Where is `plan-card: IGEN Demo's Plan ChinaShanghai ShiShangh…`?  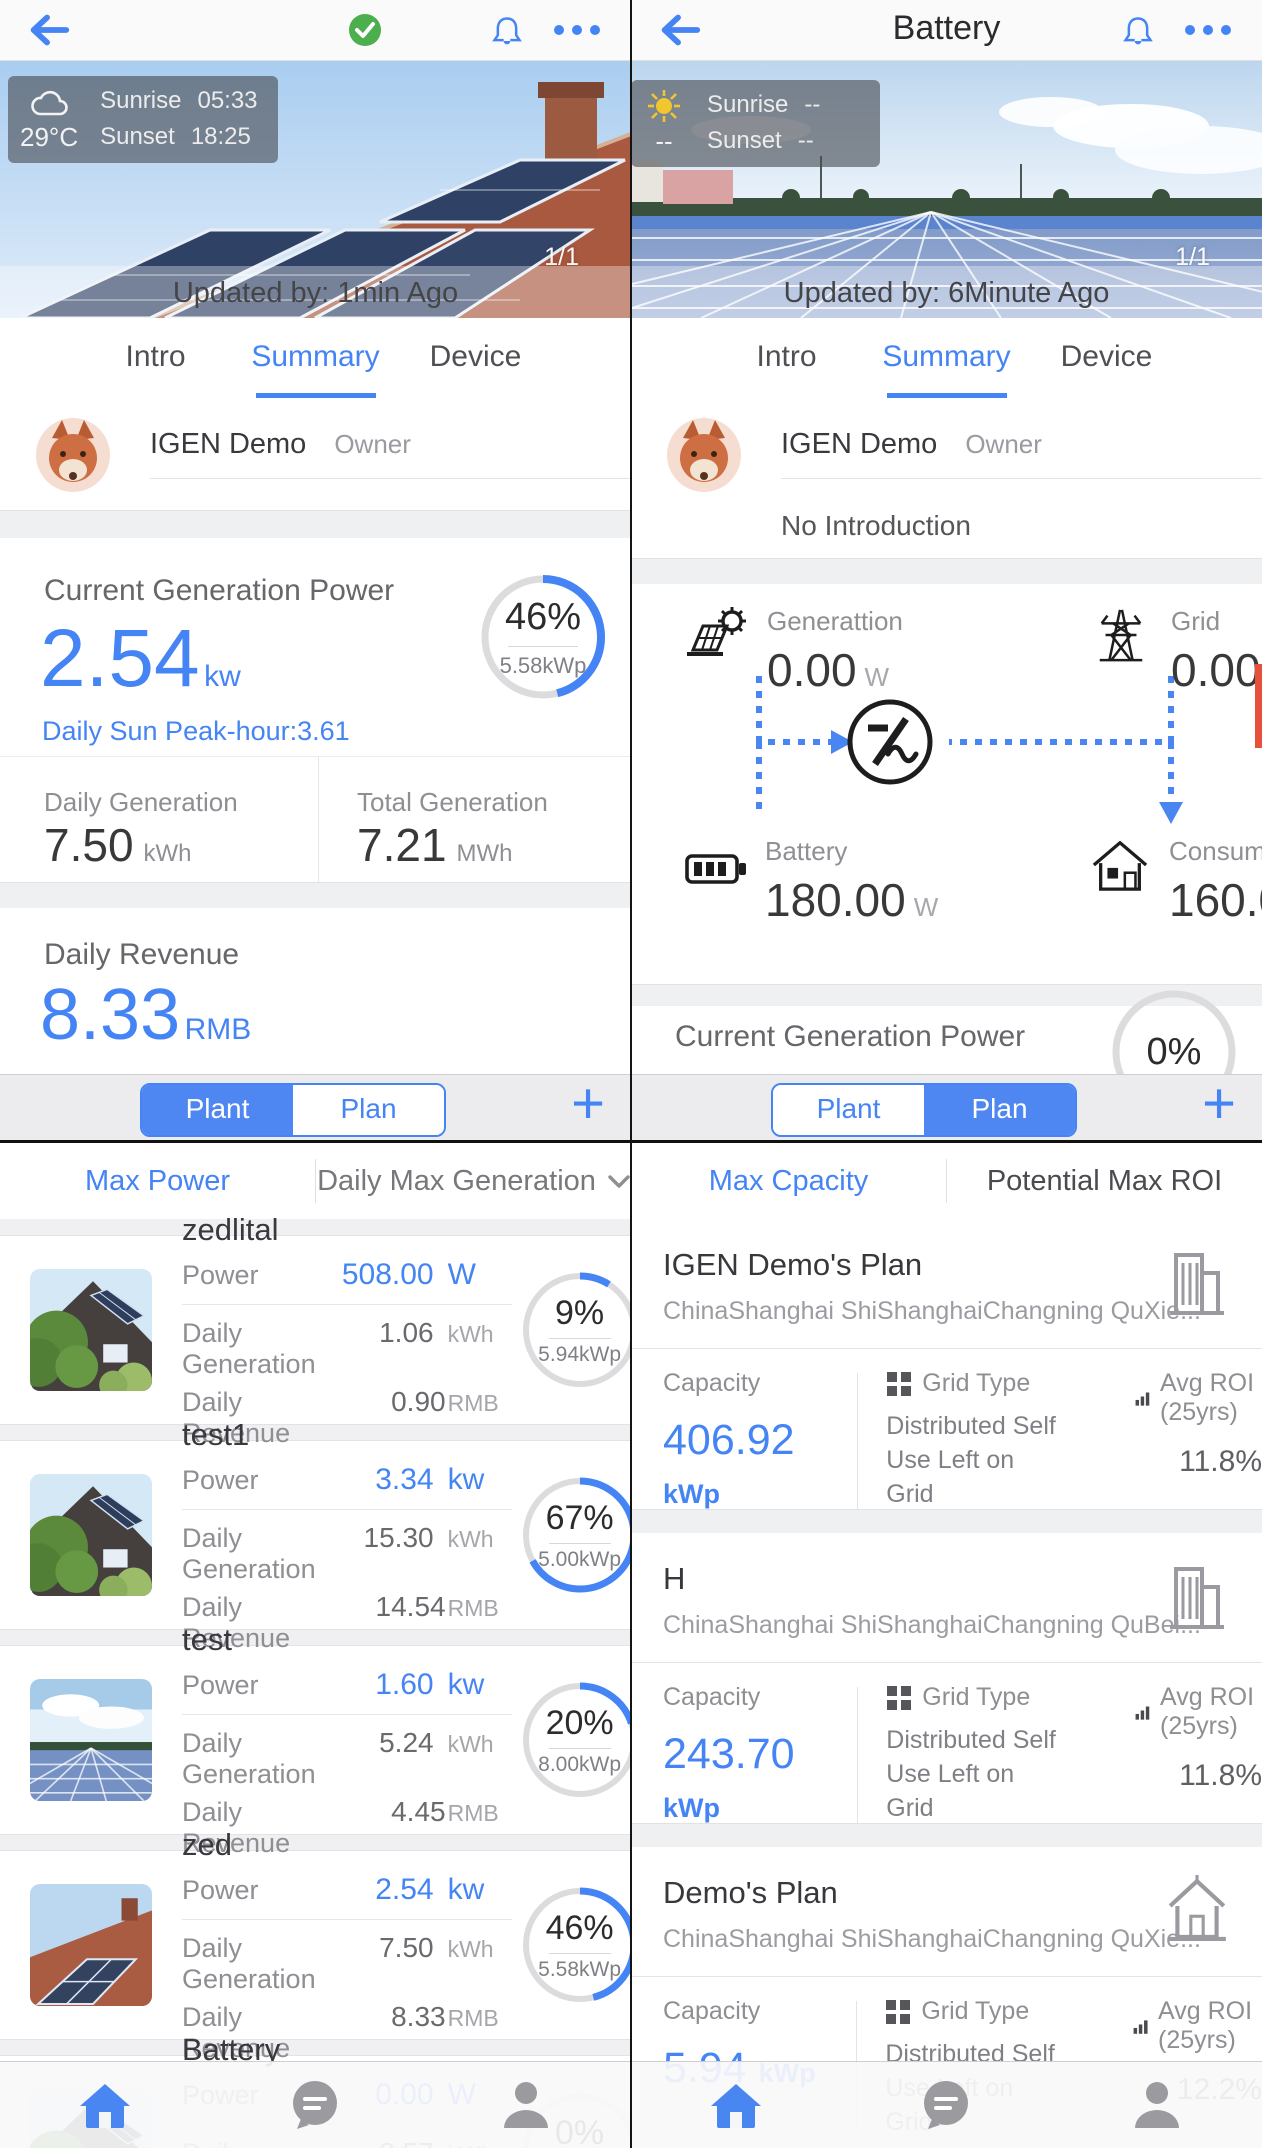 plan-card: IGEN Demo's Plan ChinaShanghai ShiShangh… is located at coordinates (946, 1364).